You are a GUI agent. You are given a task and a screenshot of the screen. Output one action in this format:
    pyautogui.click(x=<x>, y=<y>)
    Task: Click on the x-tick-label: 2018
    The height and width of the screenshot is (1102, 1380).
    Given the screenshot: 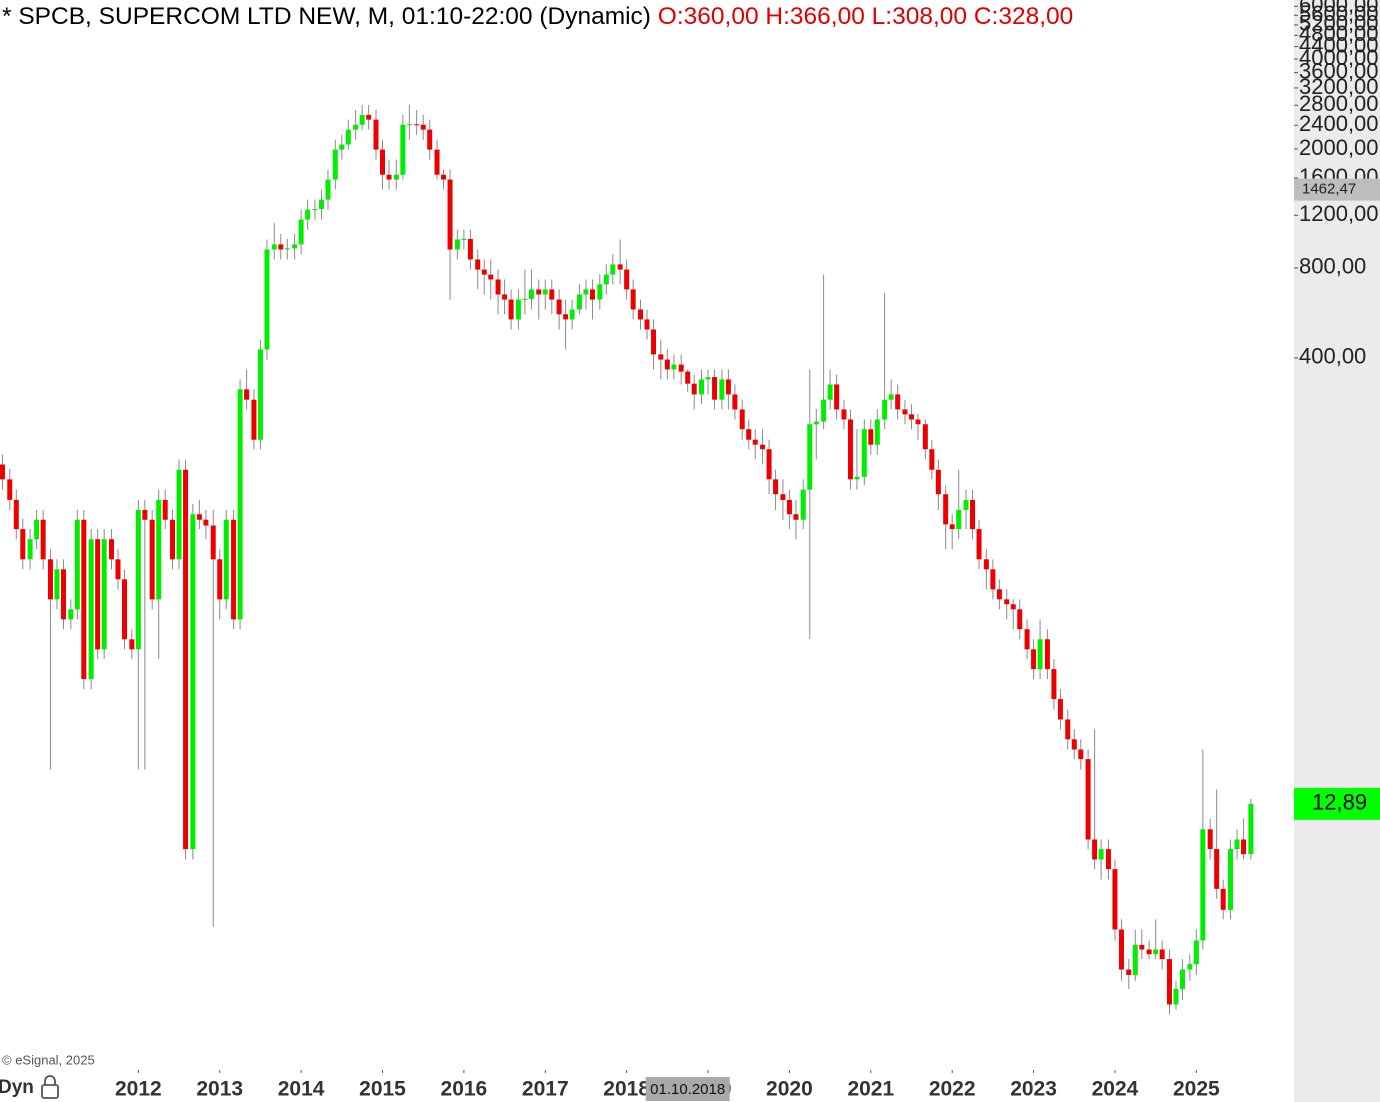 What is the action you would take?
    pyautogui.click(x=626, y=1089)
    